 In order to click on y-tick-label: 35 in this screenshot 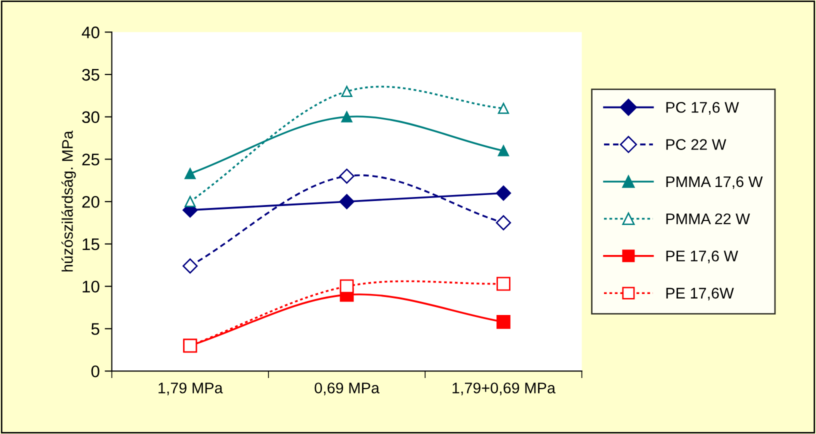, I will do `click(91, 74)`.